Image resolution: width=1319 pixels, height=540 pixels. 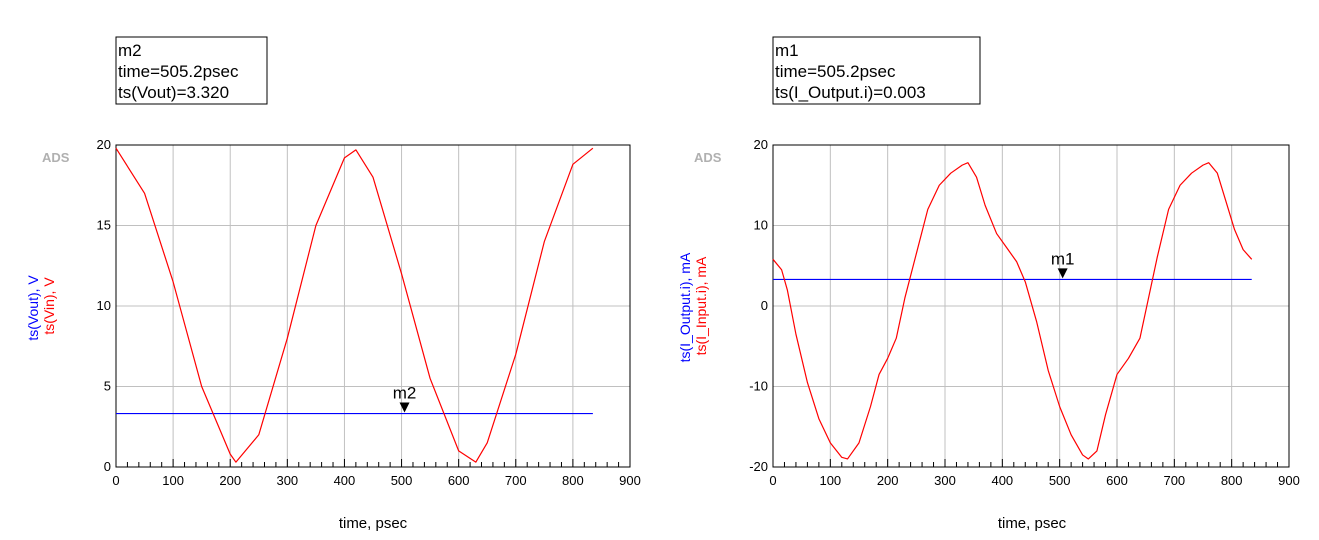 I want to click on y-axis-title: ts(Vout), V ts(Vin), V, so click(x=41, y=306).